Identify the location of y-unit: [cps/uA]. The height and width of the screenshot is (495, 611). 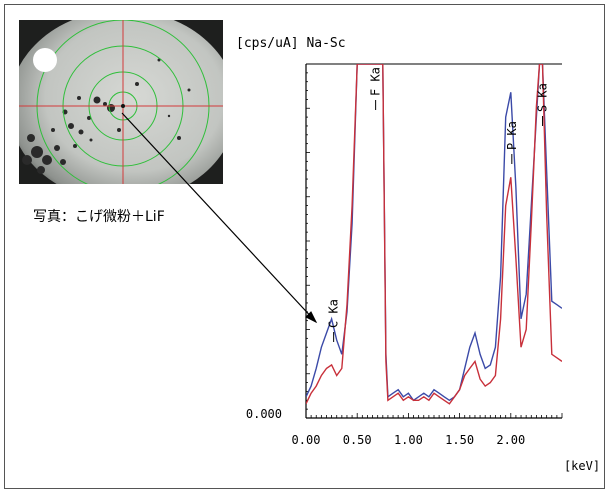
(267, 43).